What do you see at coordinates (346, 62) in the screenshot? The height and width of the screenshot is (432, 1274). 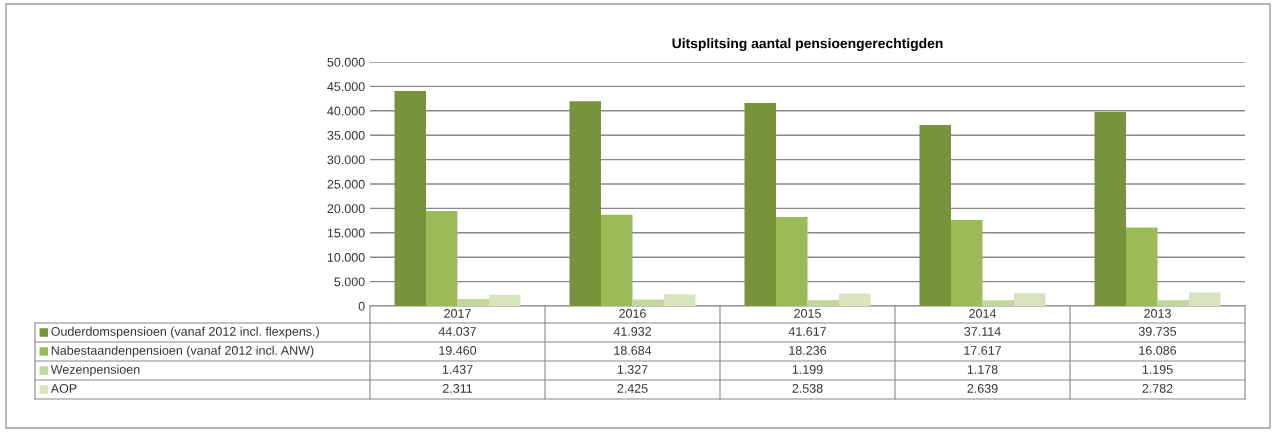 I see `y-tick-label: 50.000` at bounding box center [346, 62].